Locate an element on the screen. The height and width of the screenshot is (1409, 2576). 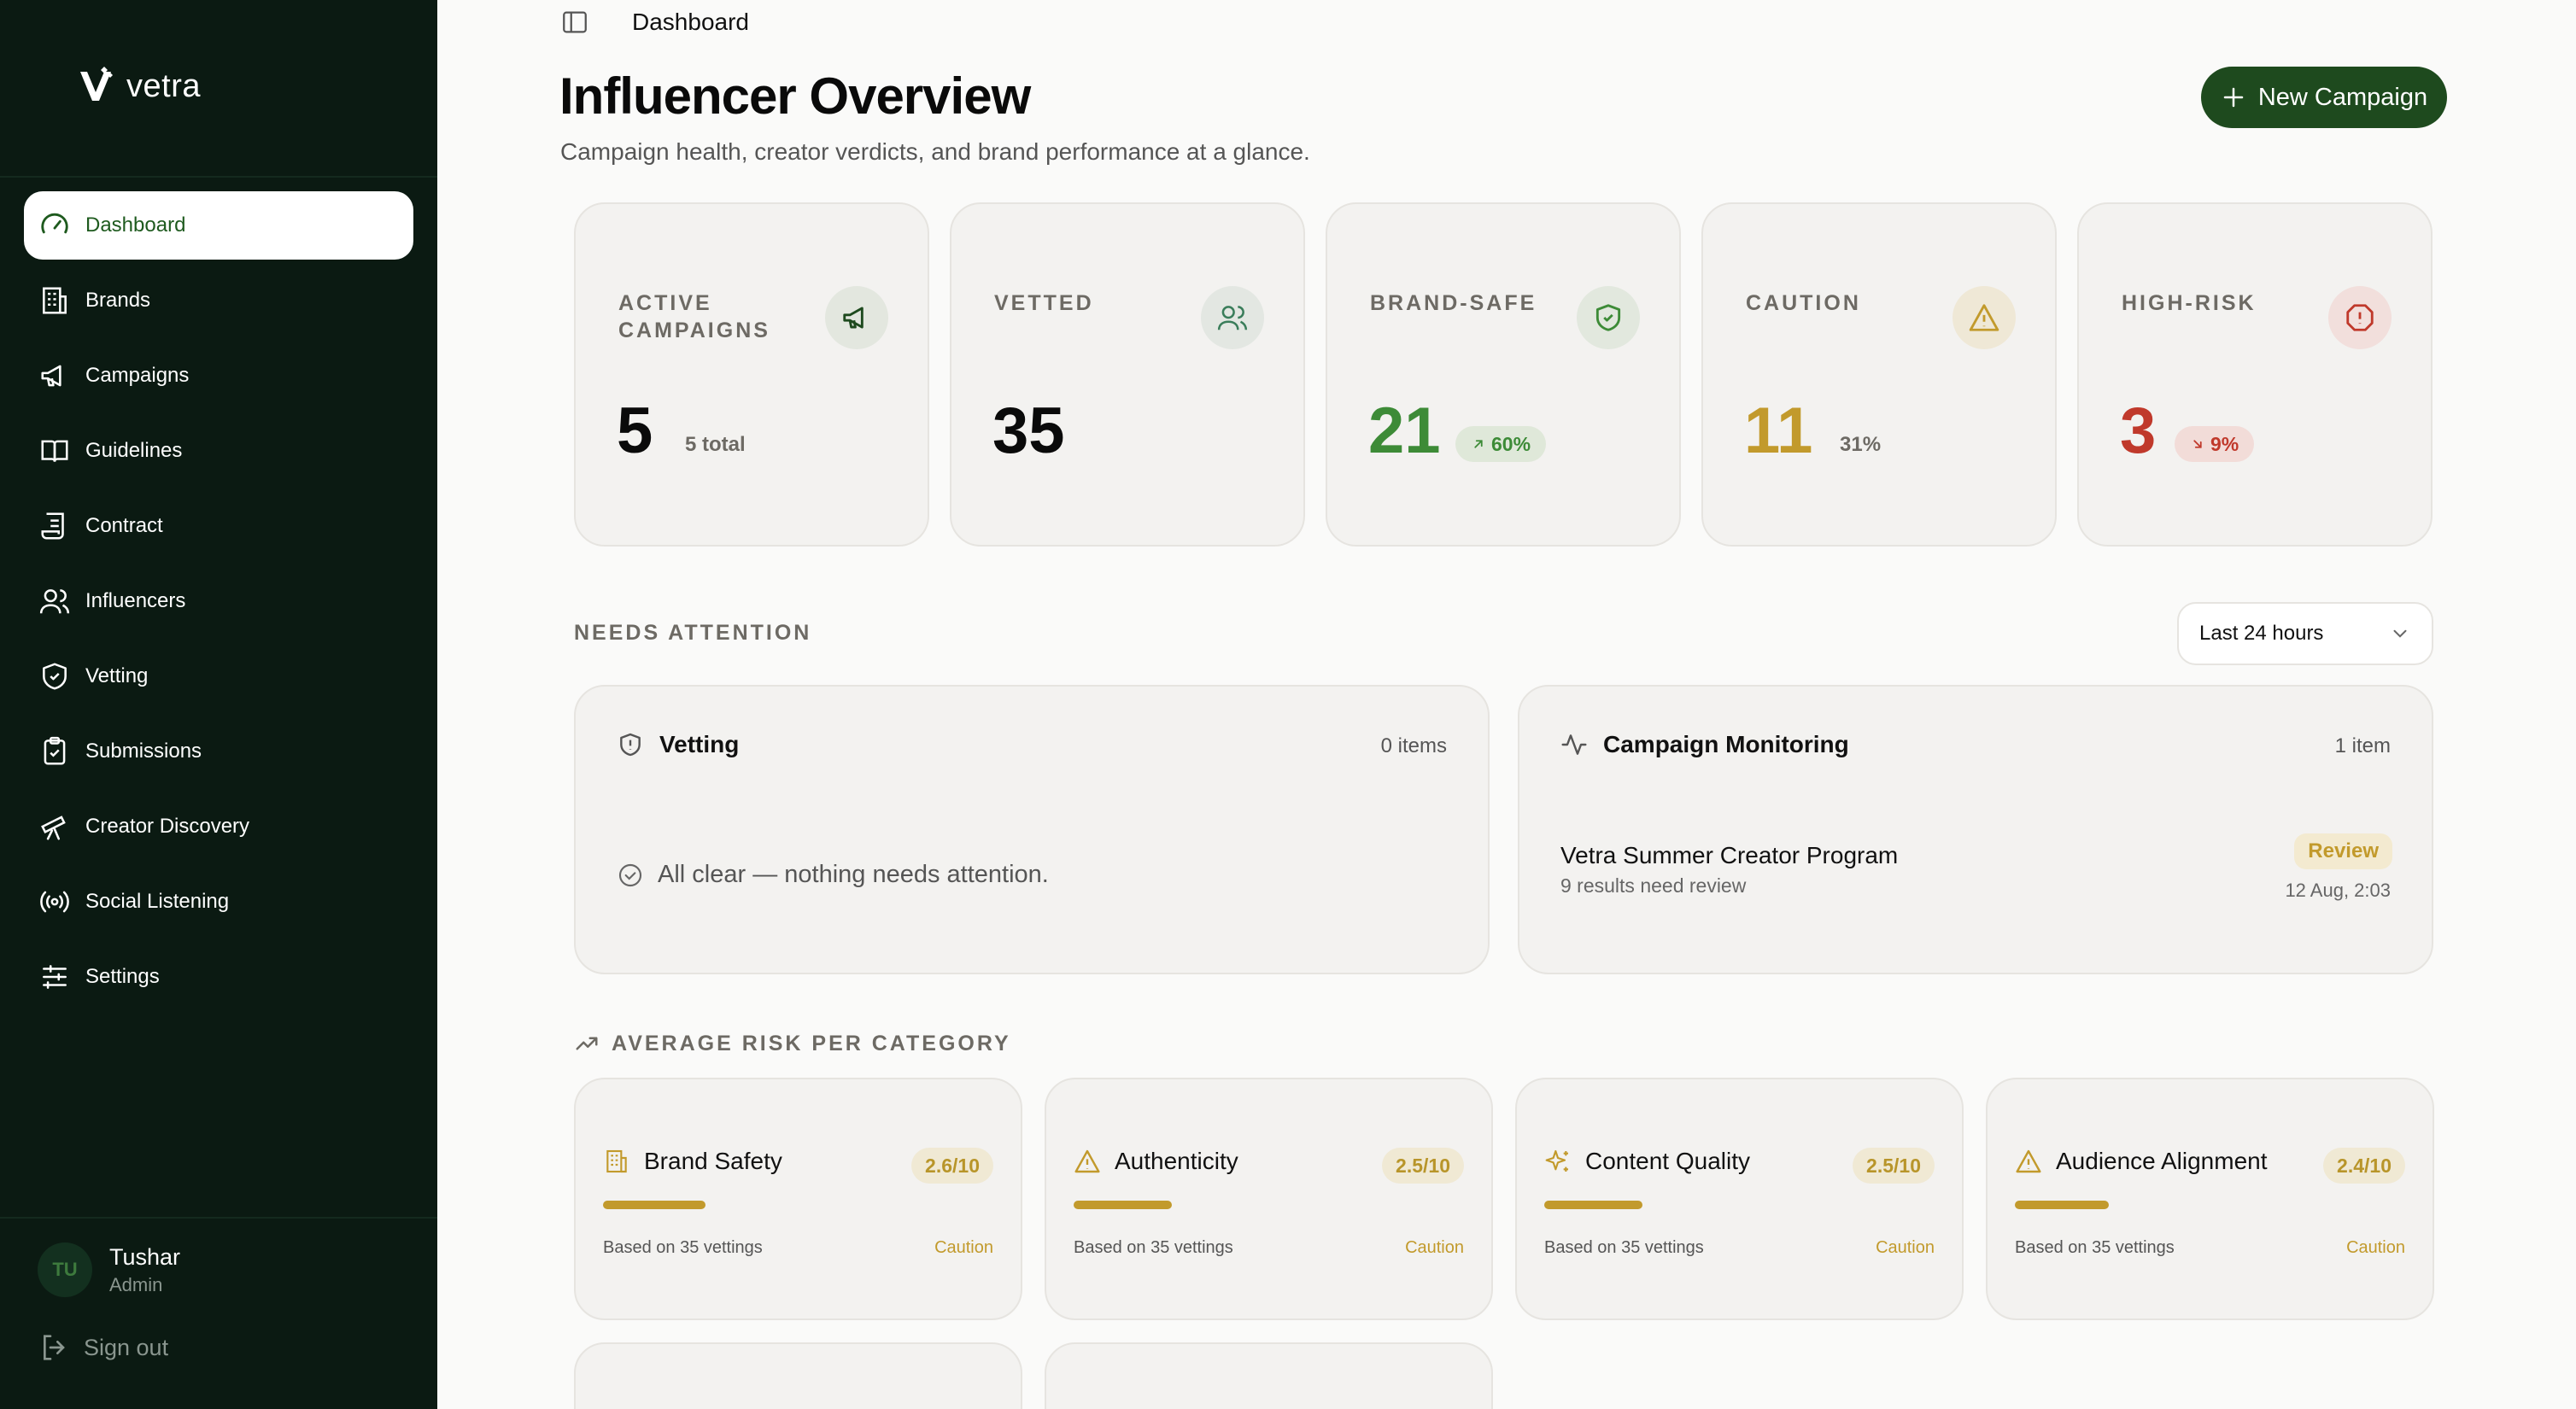
section-title: AVERAGE RISK PER CATEGORY is located at coordinates (811, 1043).